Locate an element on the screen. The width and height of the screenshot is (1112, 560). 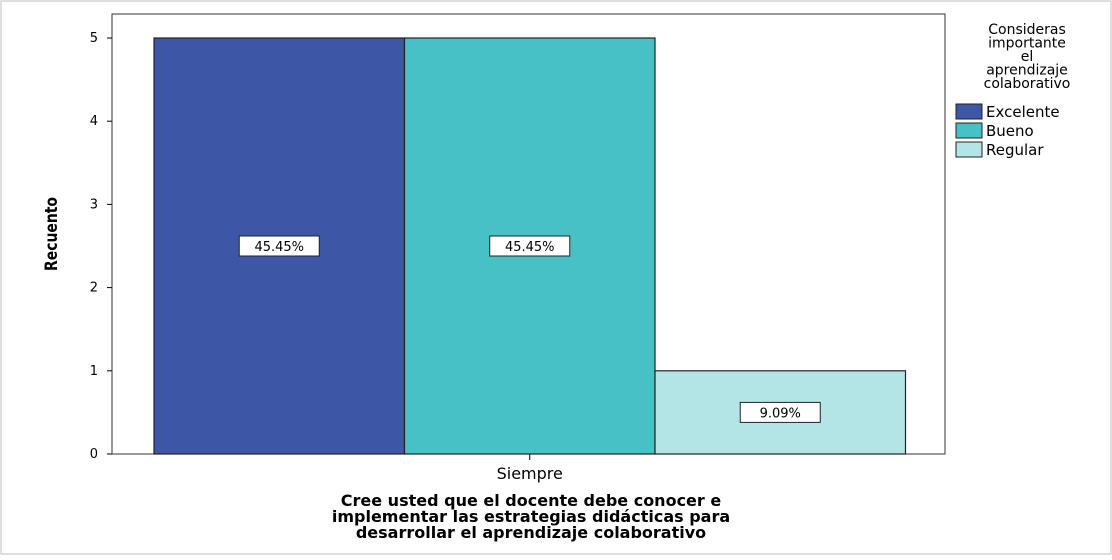
legend-item-label: Excelente is located at coordinates (1023, 112).